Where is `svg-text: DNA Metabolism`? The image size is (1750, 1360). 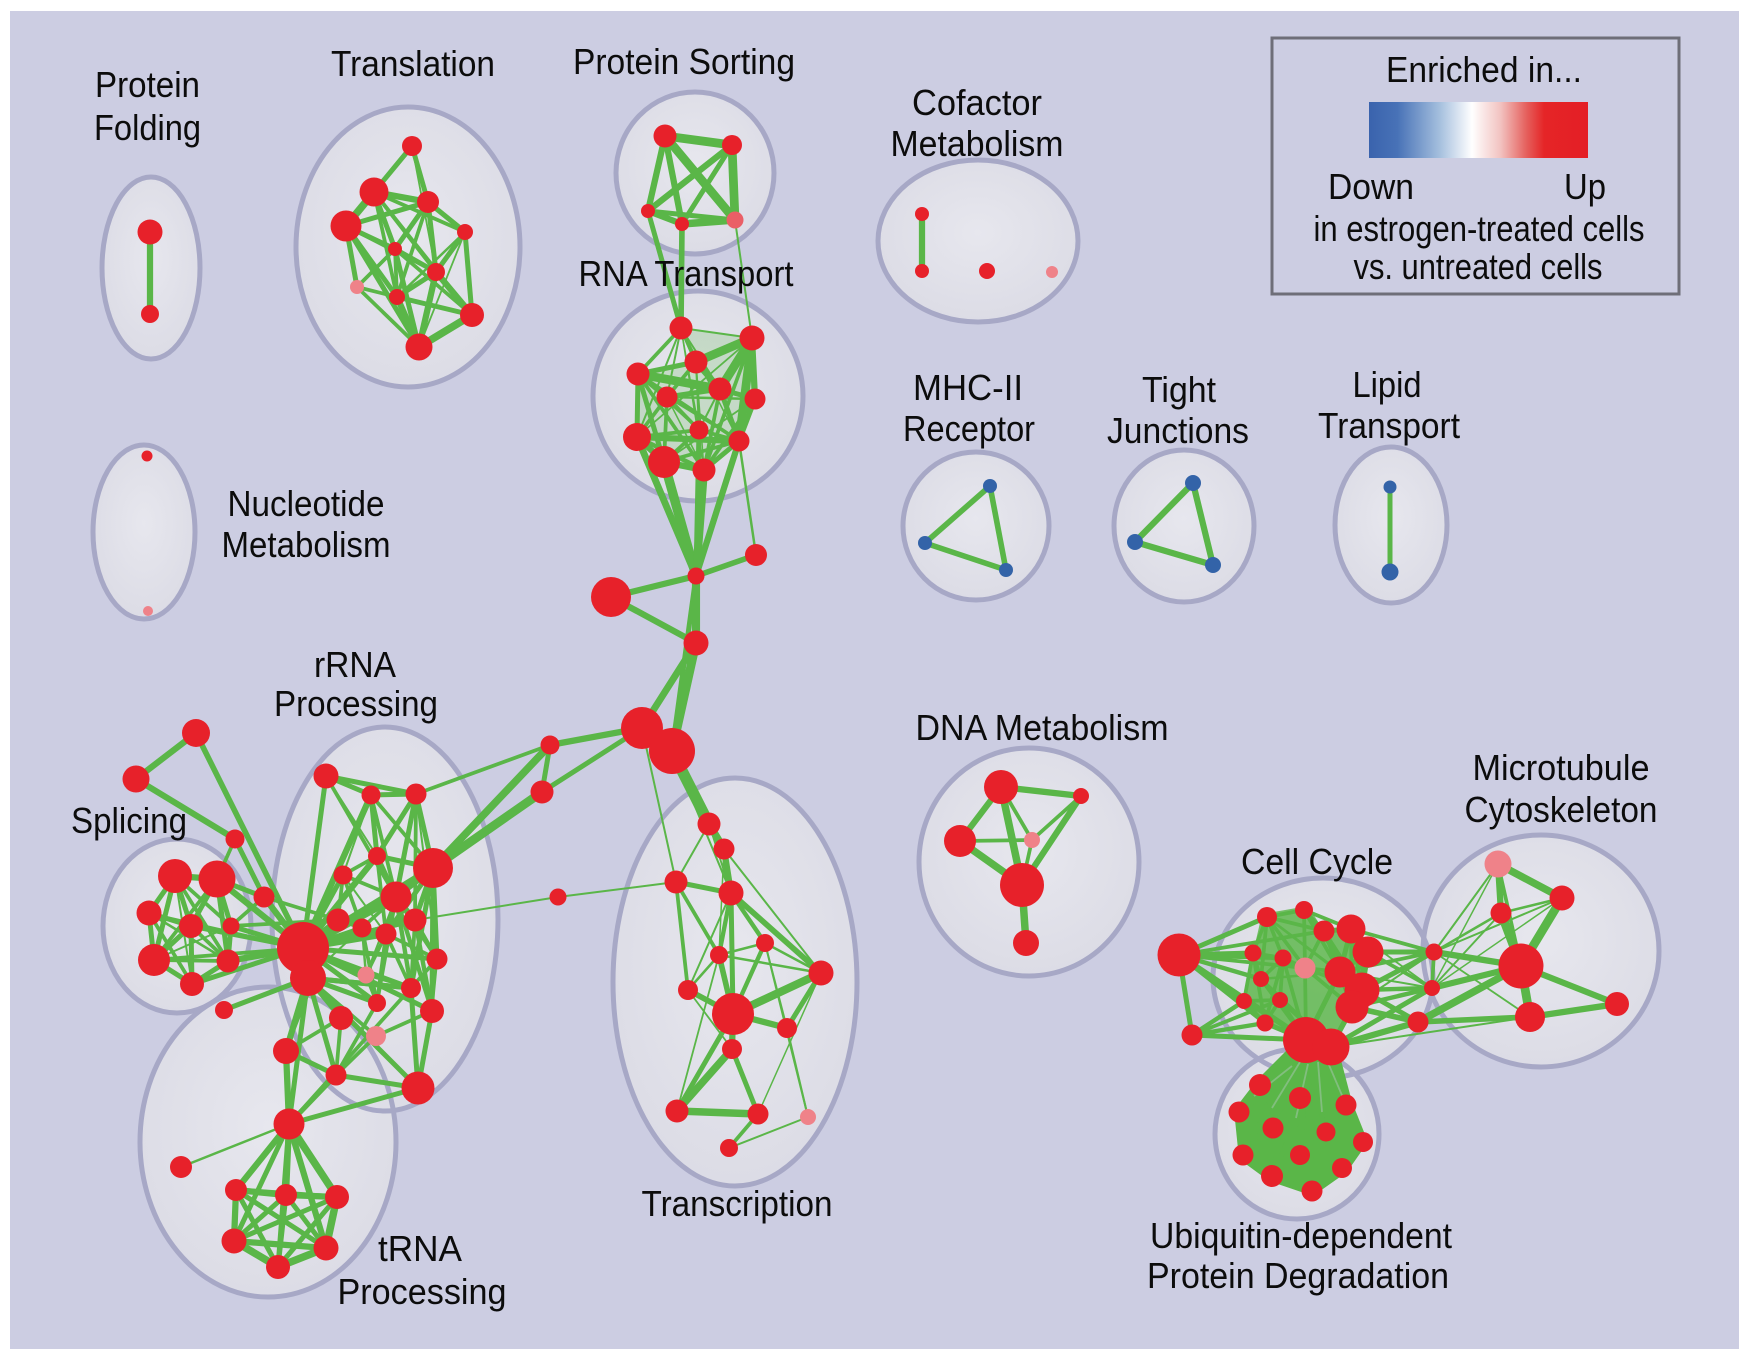 svg-text: DNA Metabolism is located at coordinates (1042, 727).